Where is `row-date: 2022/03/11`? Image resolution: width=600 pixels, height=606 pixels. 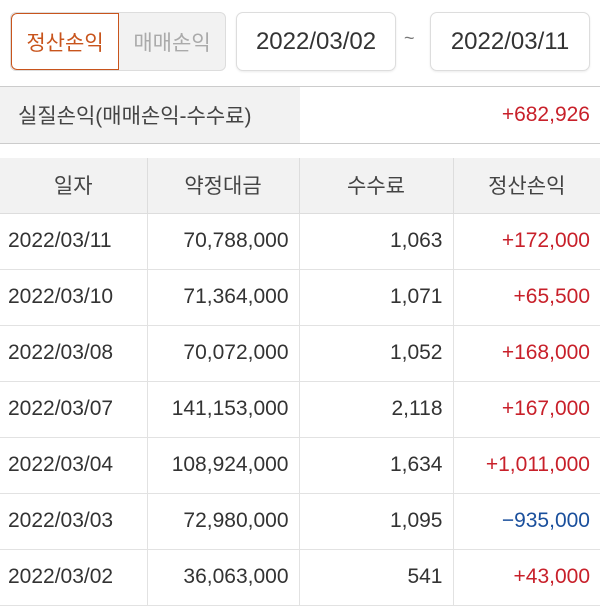 row-date: 2022/03/11 is located at coordinates (74, 241).